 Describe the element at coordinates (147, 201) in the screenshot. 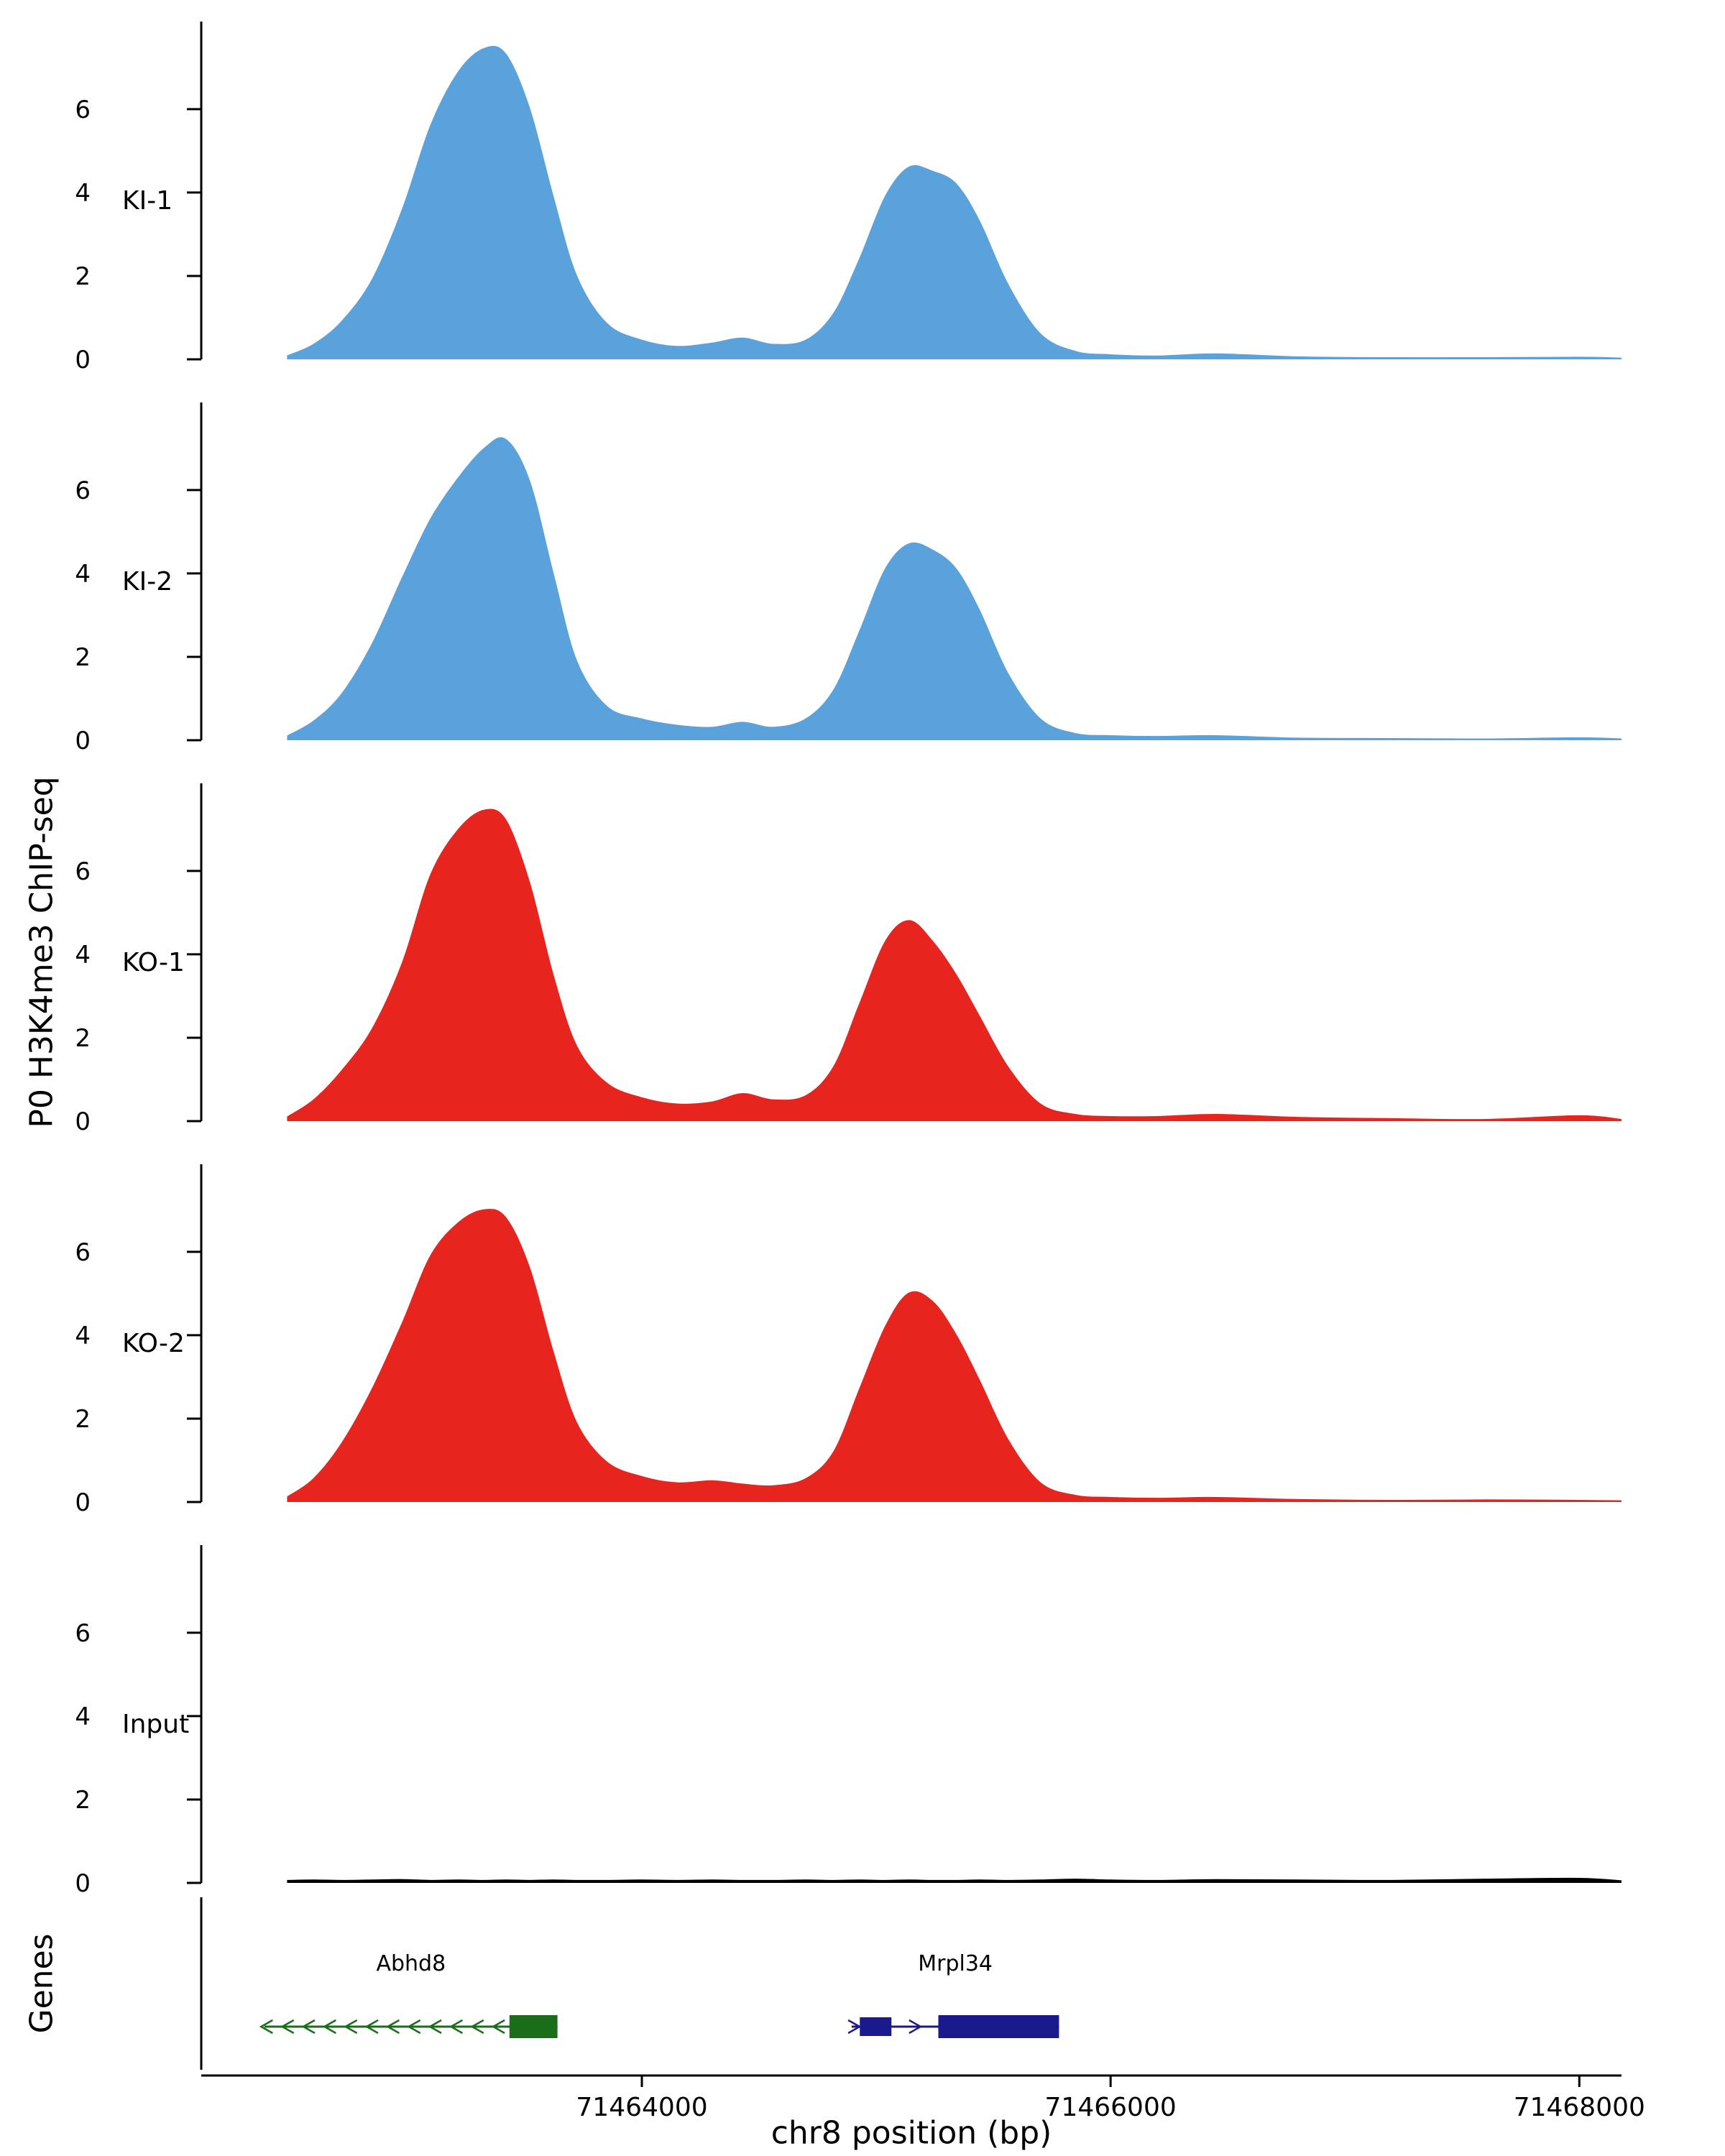

I see `track-label-ki-1: KI-1` at that location.